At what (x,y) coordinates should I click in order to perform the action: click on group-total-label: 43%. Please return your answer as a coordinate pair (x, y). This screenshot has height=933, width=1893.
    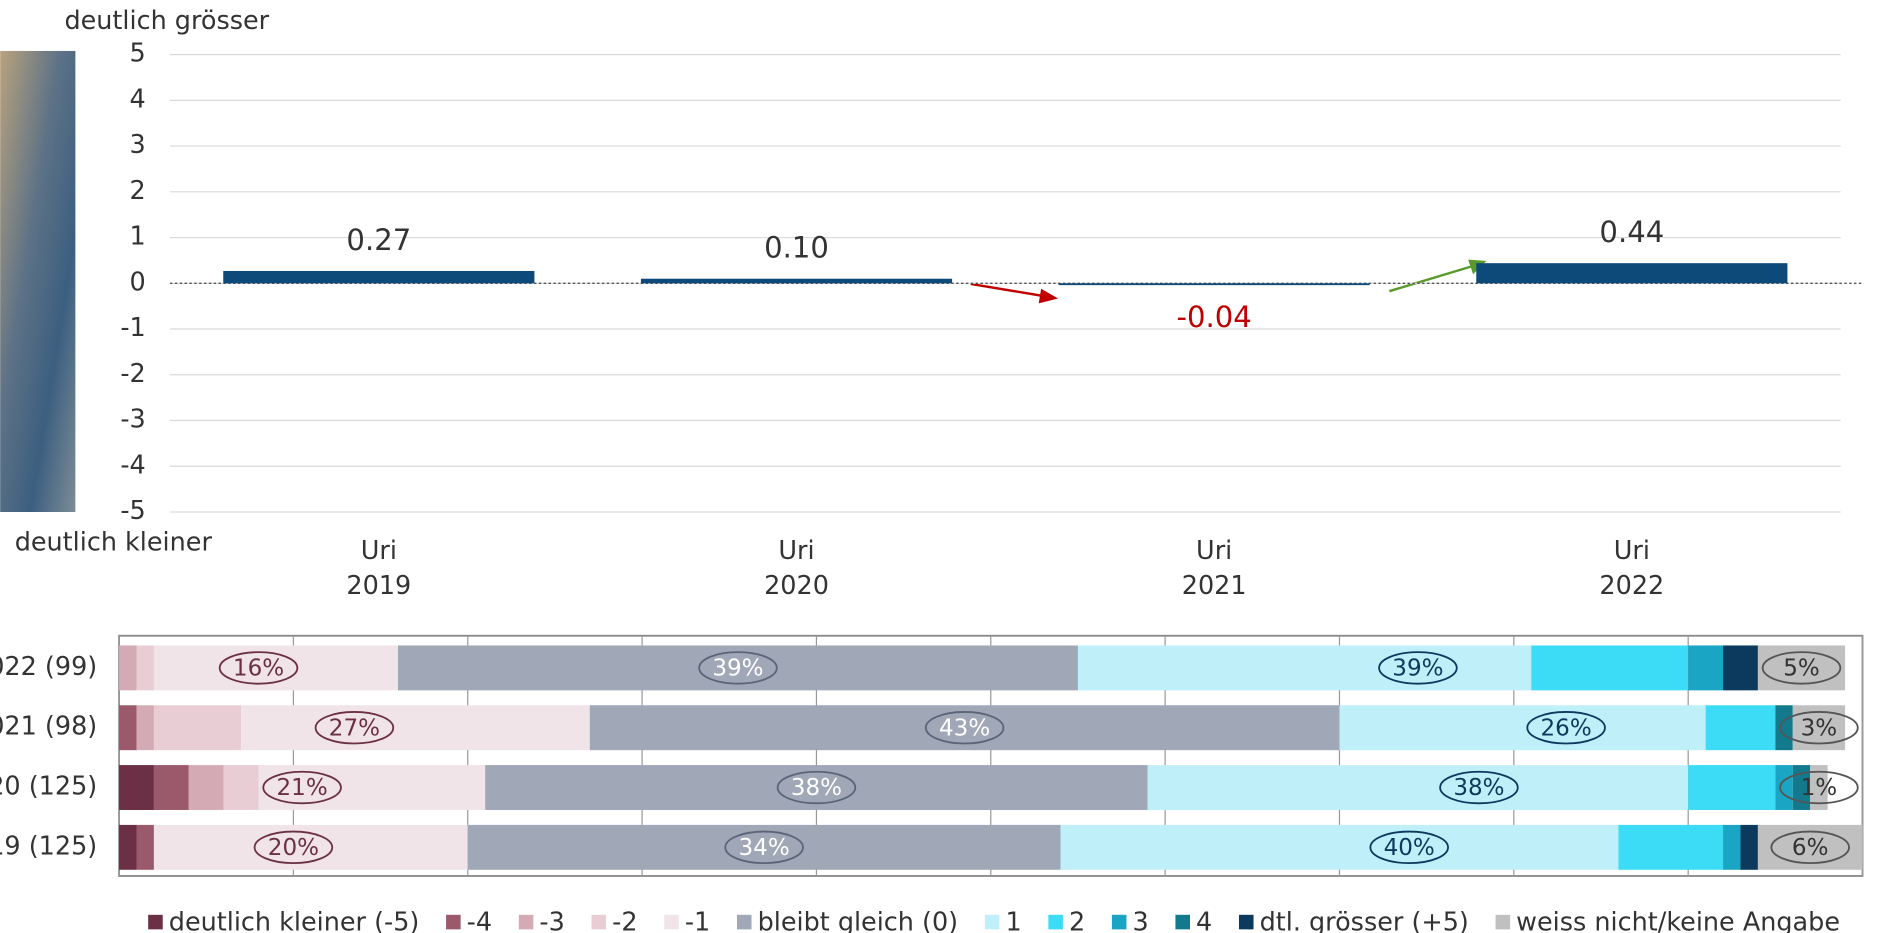
    Looking at the image, I should click on (964, 728).